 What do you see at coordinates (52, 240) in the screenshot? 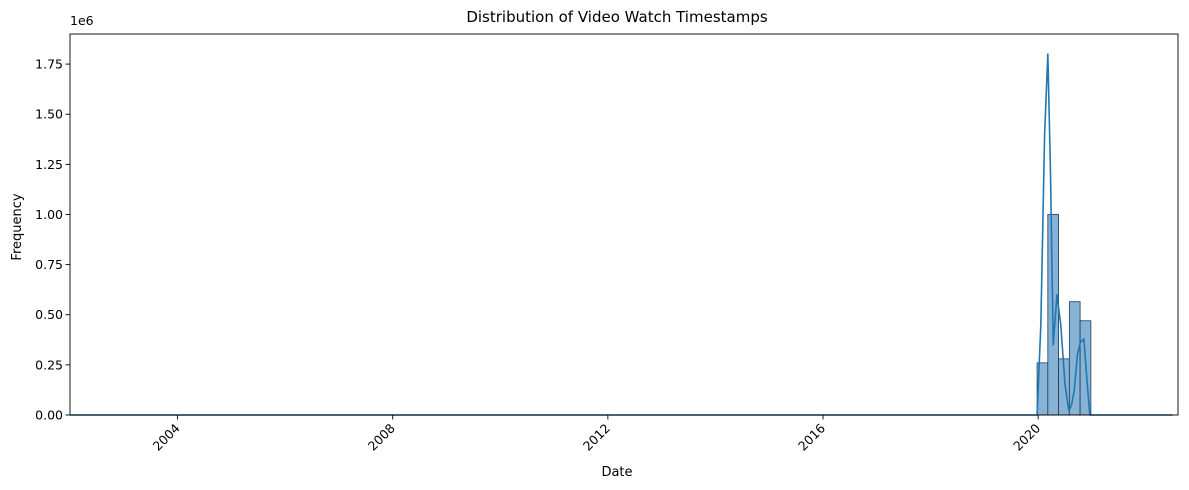
I see `y-axis-ticks: 0.00 0.25 0.50 0.75 1.00 1.25 1.50 1.75` at bounding box center [52, 240].